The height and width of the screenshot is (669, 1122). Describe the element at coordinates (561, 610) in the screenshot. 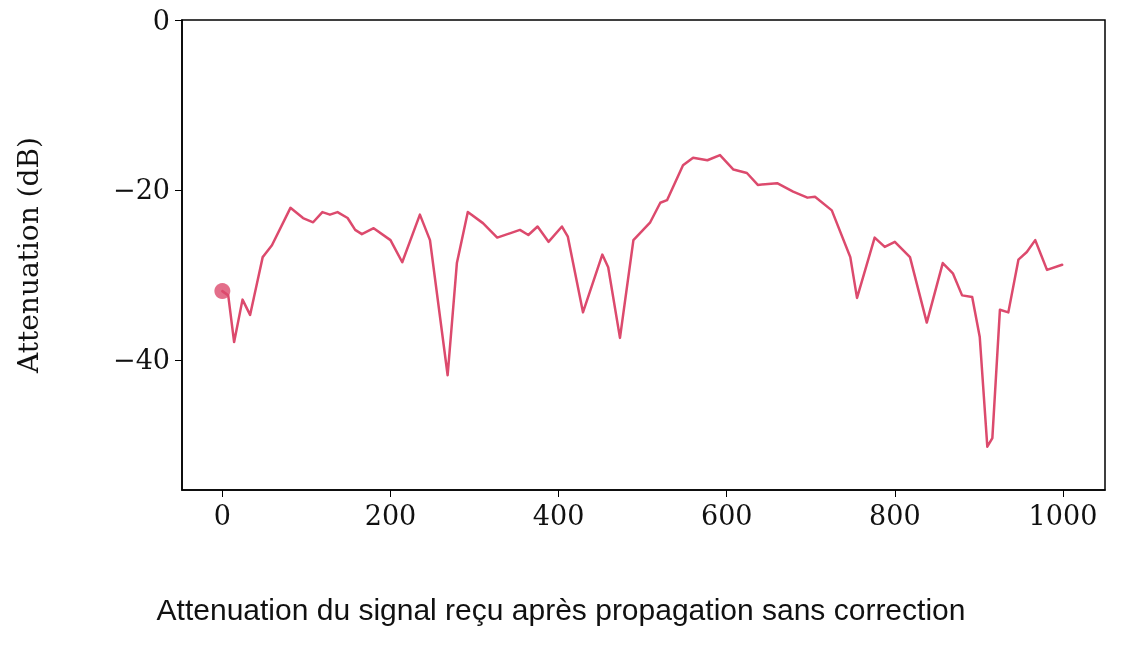

I see `text: Attenuation du signal reçu après propagation sans correction` at that location.